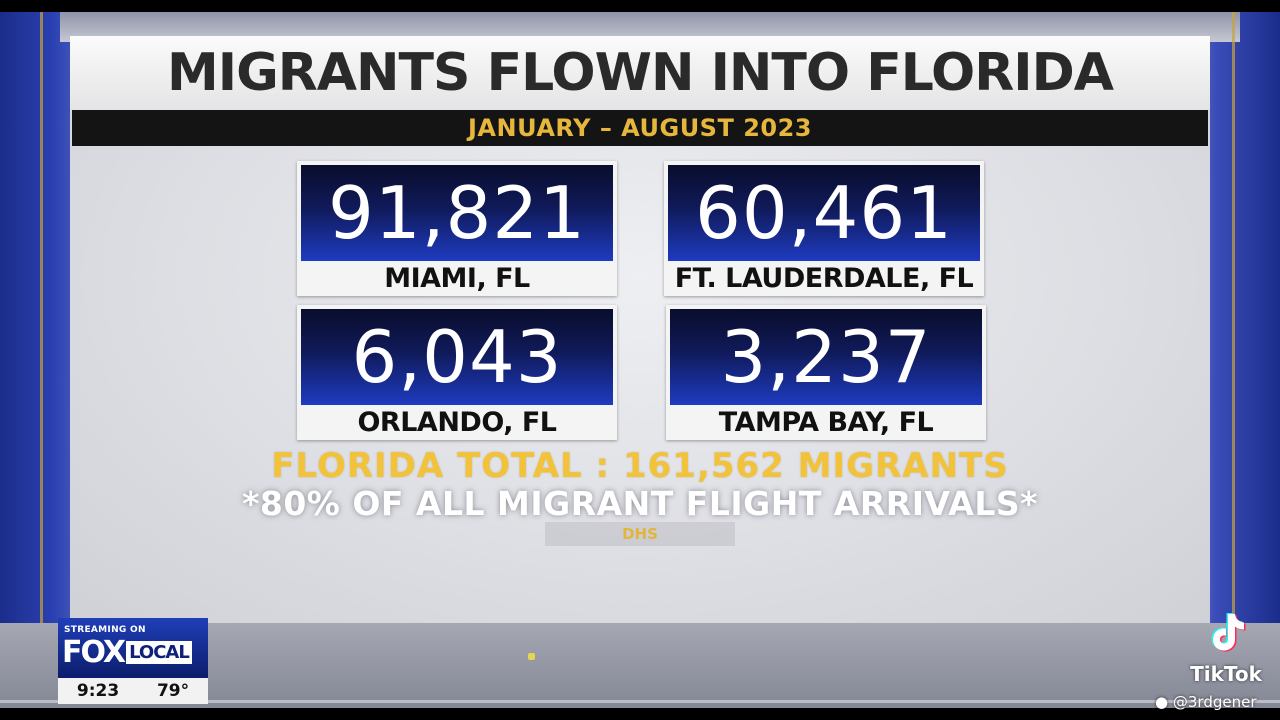  What do you see at coordinates (640, 503) in the screenshot?
I see `footnote: *80% OF ALL MIGRANT FLIGHT ARRIVALS*` at bounding box center [640, 503].